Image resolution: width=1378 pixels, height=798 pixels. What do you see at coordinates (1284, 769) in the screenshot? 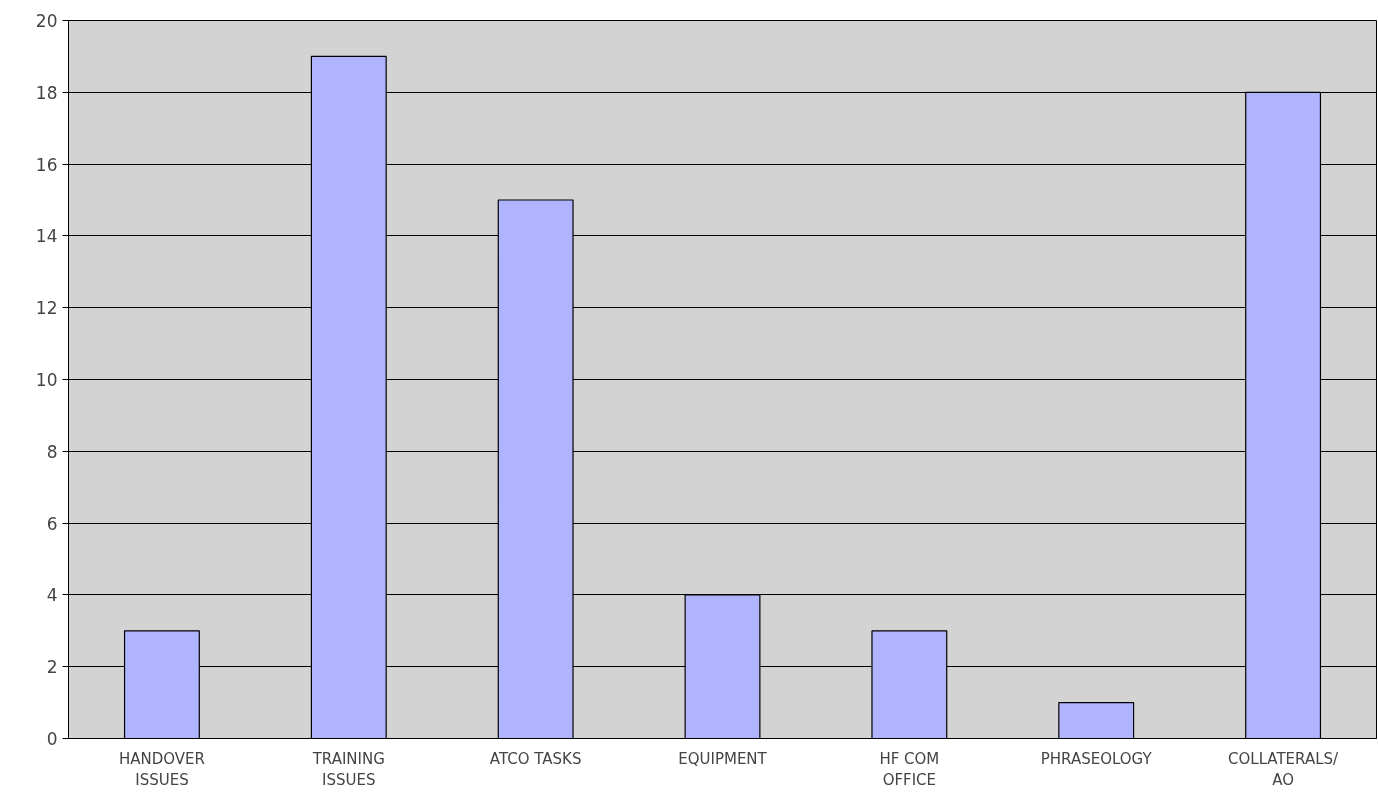
I see `x-tick-label: COLLATERALS/ AO` at bounding box center [1284, 769].